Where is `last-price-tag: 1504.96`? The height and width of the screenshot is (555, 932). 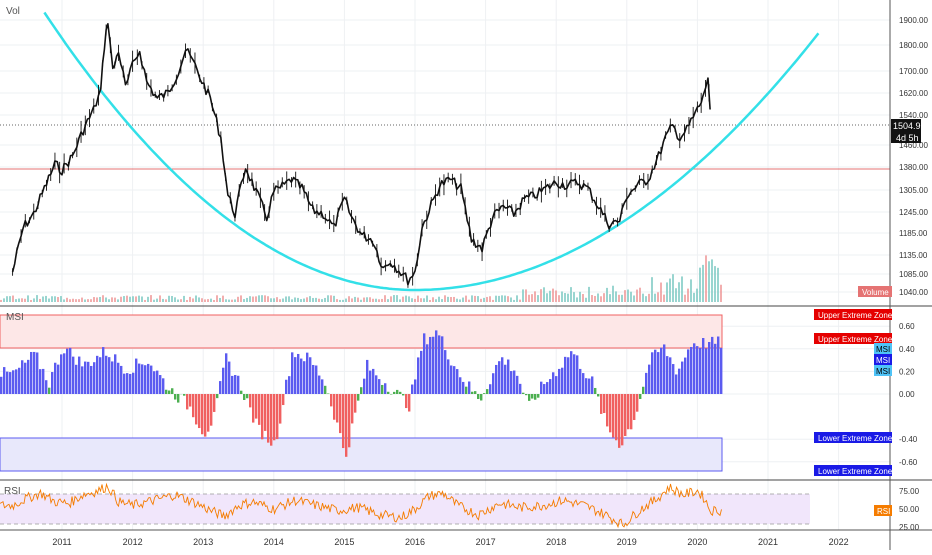
last-price-tag: 1504.96 is located at coordinates (909, 126).